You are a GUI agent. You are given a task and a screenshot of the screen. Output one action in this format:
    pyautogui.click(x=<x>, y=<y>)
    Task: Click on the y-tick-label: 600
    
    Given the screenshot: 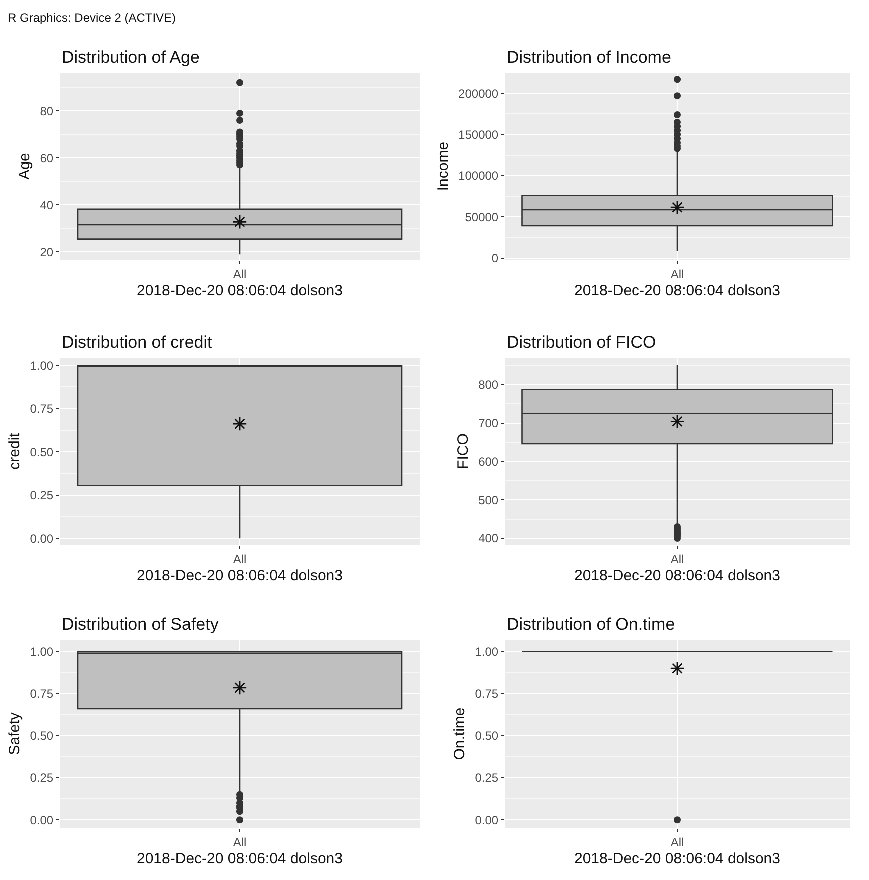 What is the action you would take?
    pyautogui.click(x=488, y=461)
    